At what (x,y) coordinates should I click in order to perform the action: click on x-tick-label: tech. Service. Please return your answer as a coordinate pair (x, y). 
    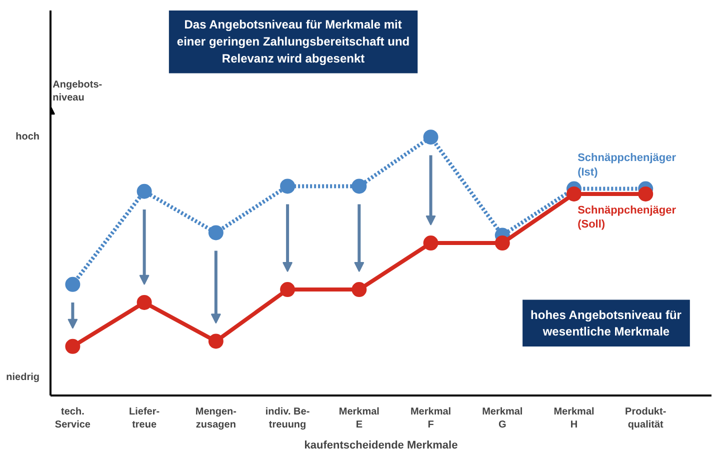
    Looking at the image, I should click on (72, 418).